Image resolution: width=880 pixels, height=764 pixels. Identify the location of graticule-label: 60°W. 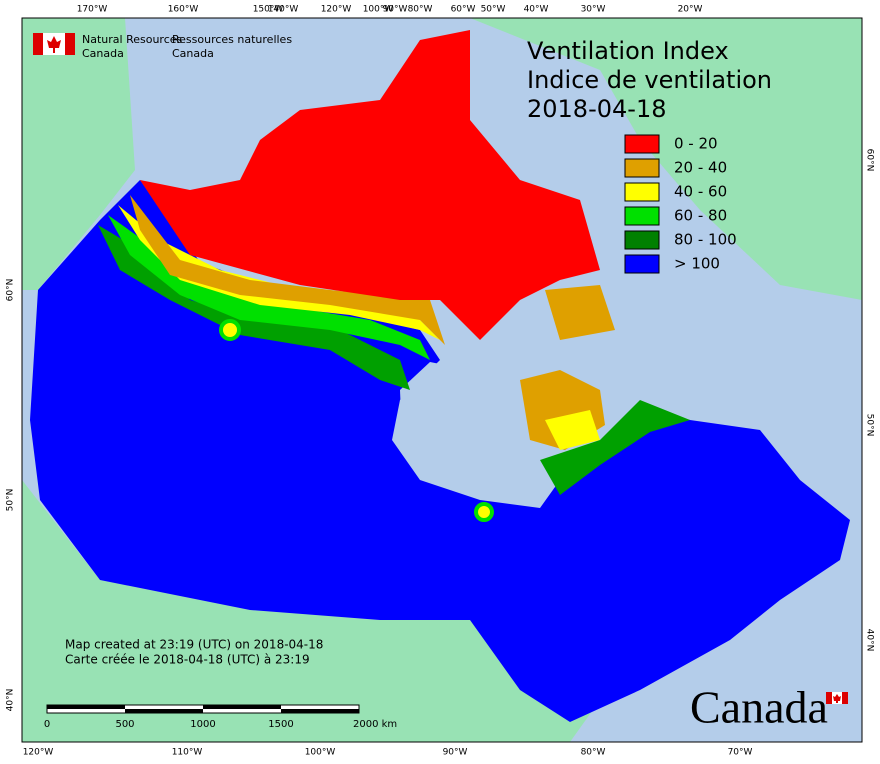
(463, 10).